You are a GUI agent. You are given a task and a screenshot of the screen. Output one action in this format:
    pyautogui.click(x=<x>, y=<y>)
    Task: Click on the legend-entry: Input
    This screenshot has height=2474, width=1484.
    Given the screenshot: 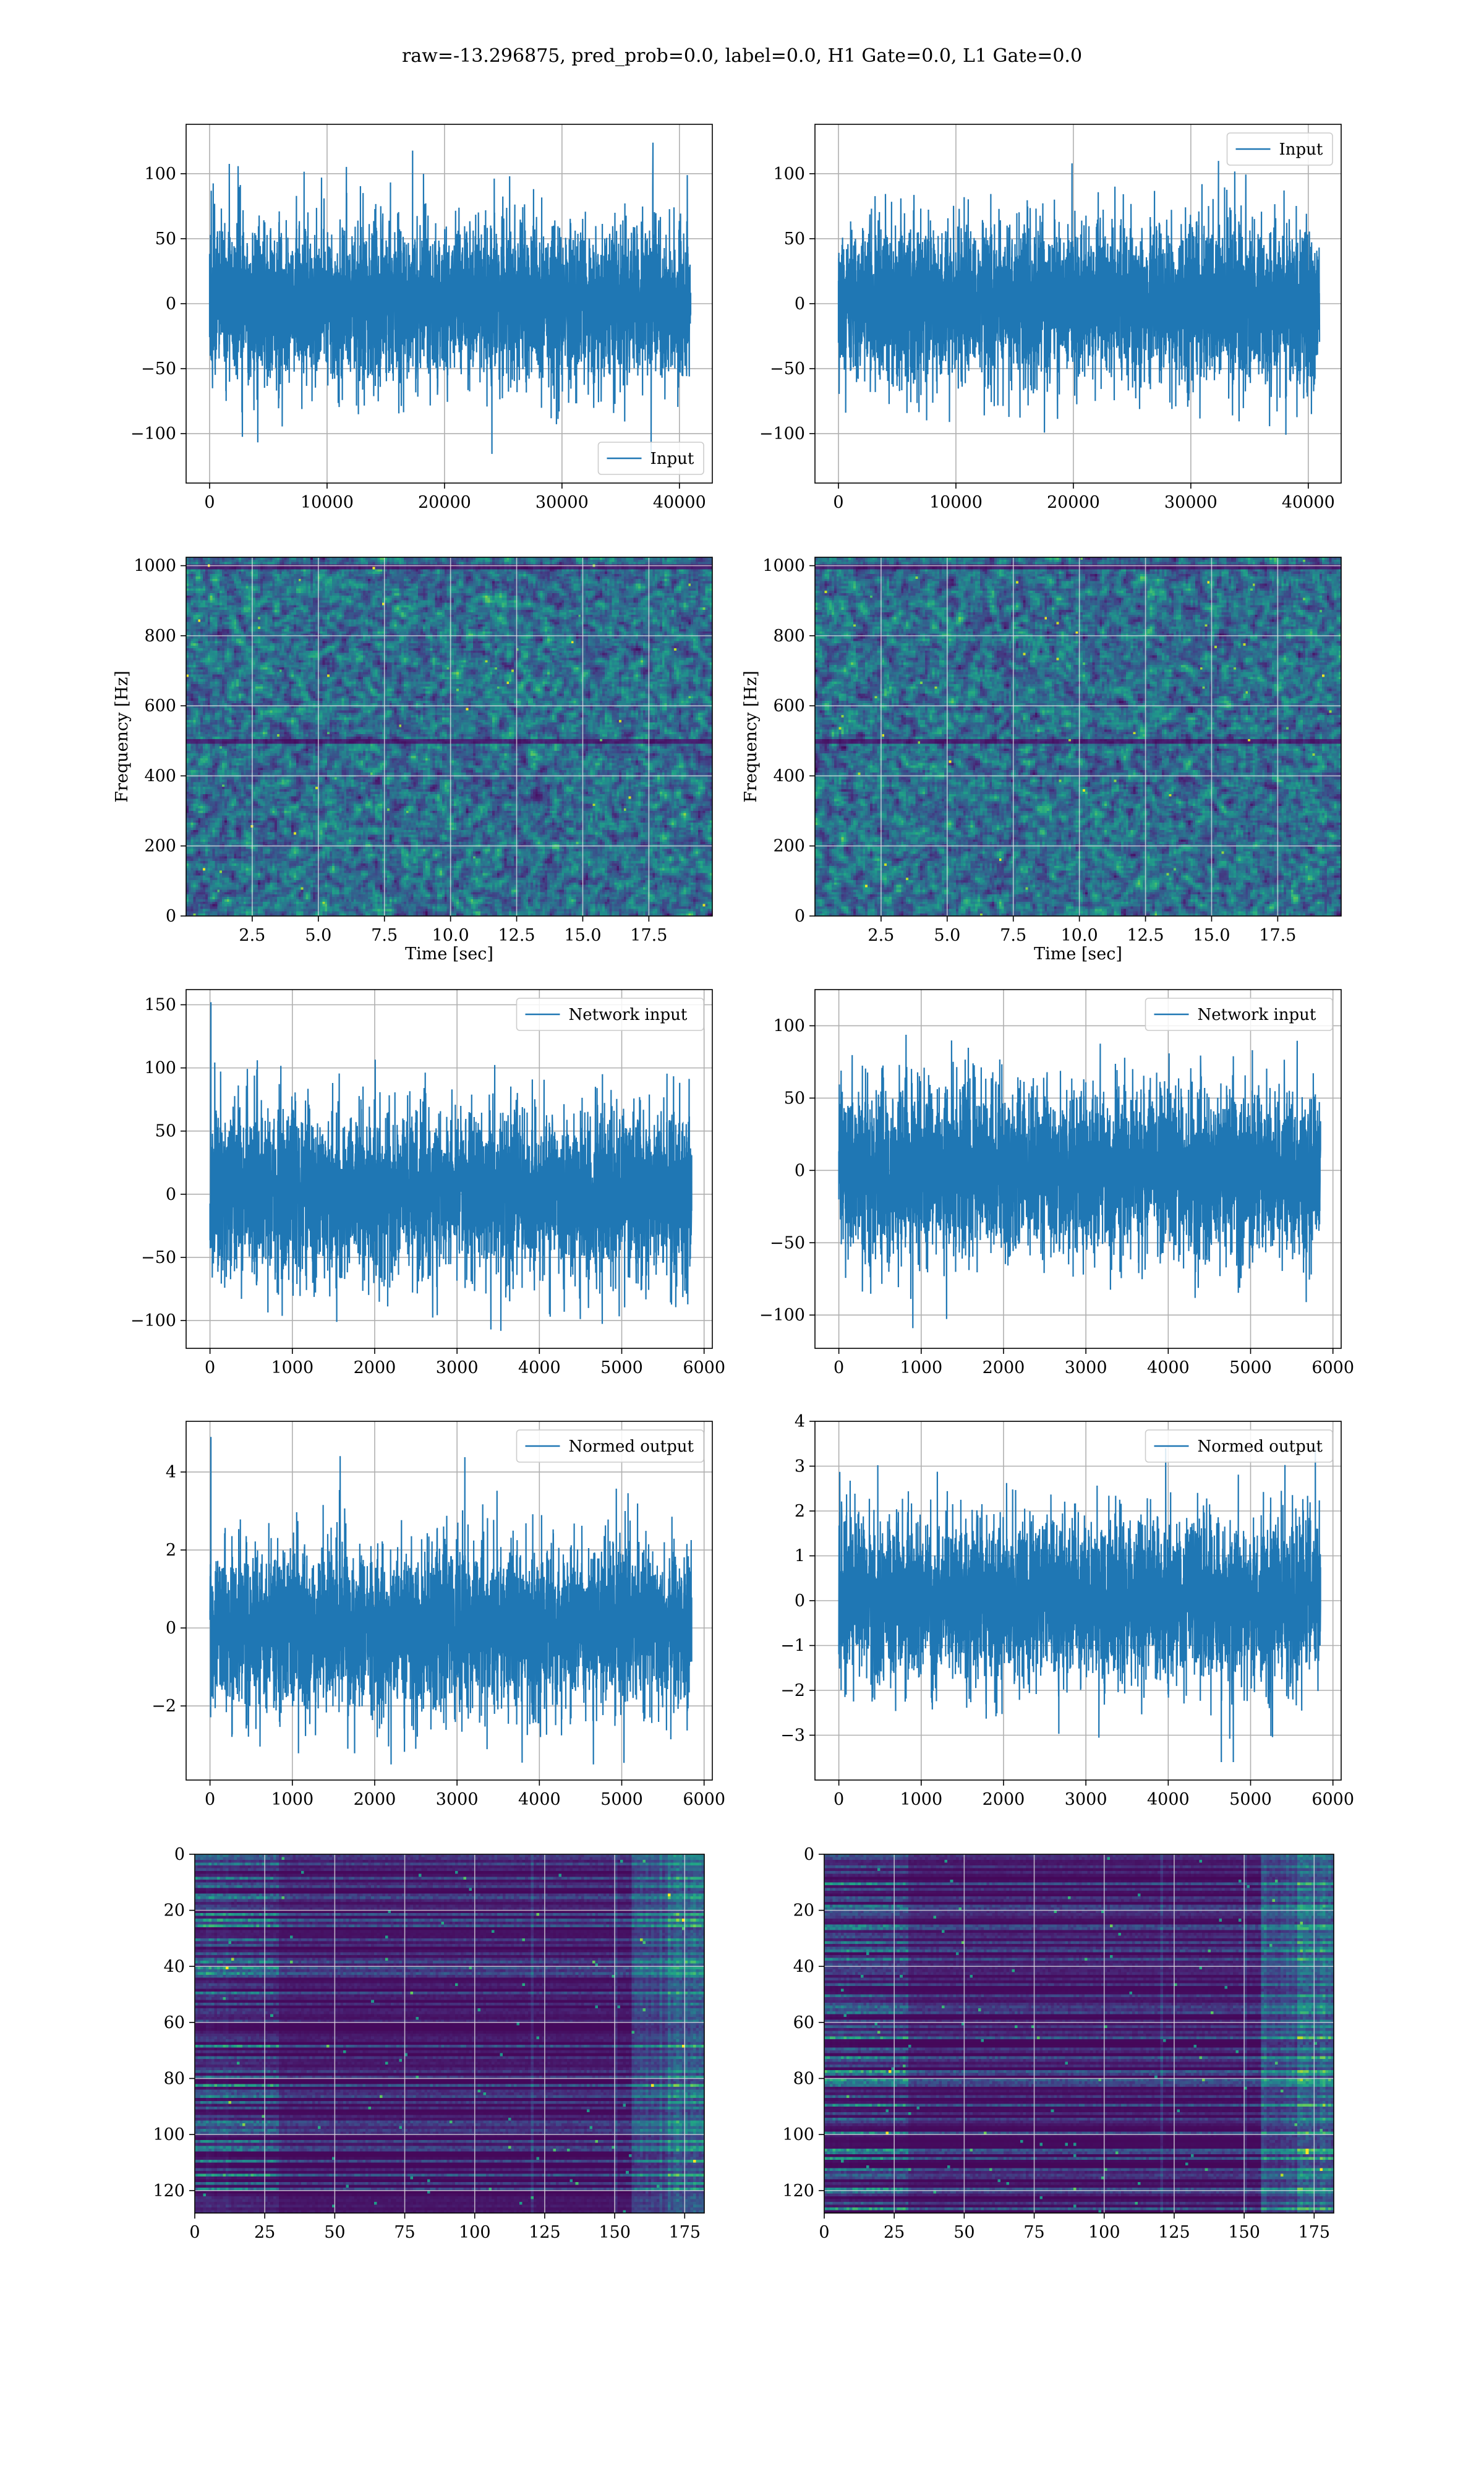 What is the action you would take?
    pyautogui.click(x=672, y=459)
    